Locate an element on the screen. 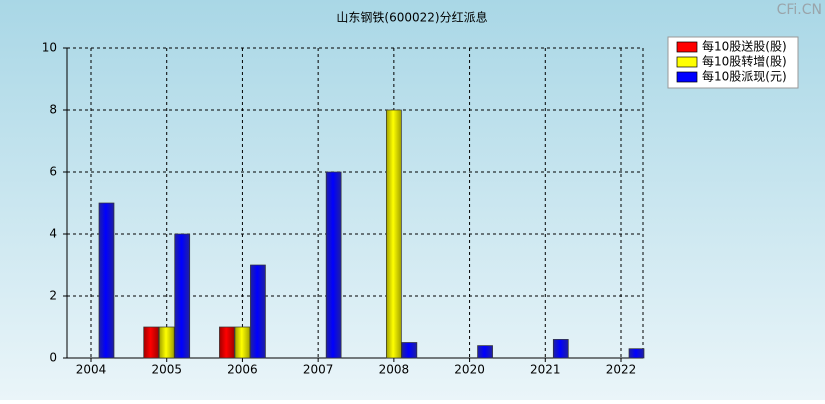 Image resolution: width=825 pixels, height=404 pixels. x-tick-label: 2005 is located at coordinates (166, 370).